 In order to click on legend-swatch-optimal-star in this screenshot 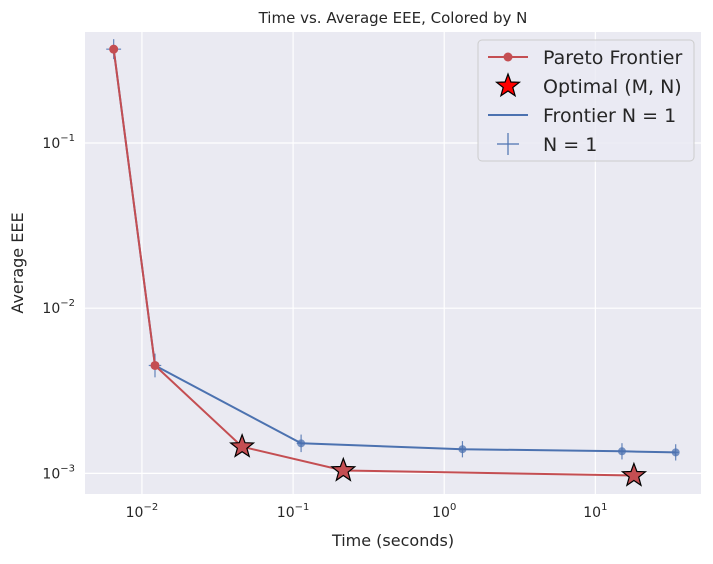, I will do `click(508, 85)`.